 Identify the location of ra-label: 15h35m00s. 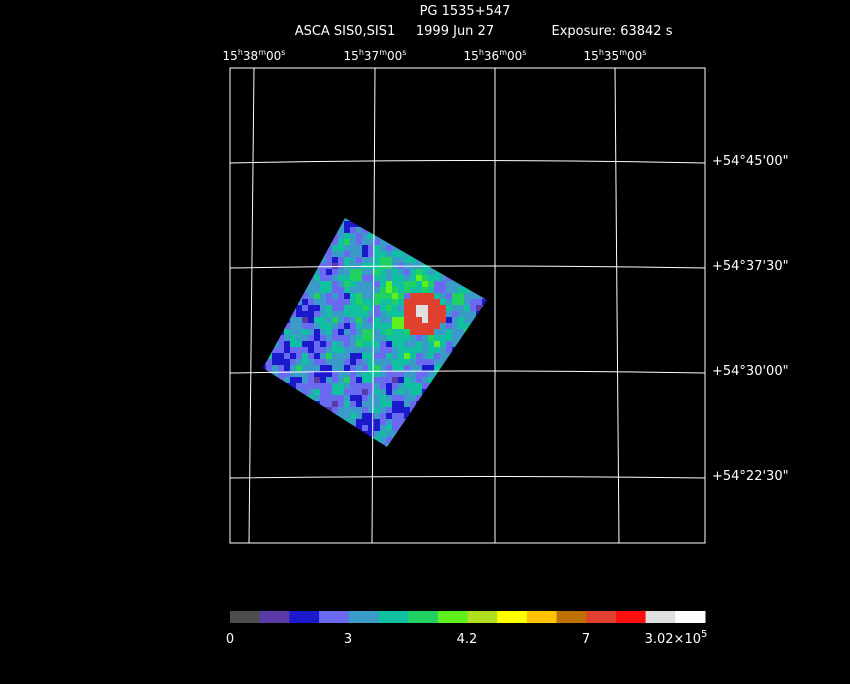
(615, 55).